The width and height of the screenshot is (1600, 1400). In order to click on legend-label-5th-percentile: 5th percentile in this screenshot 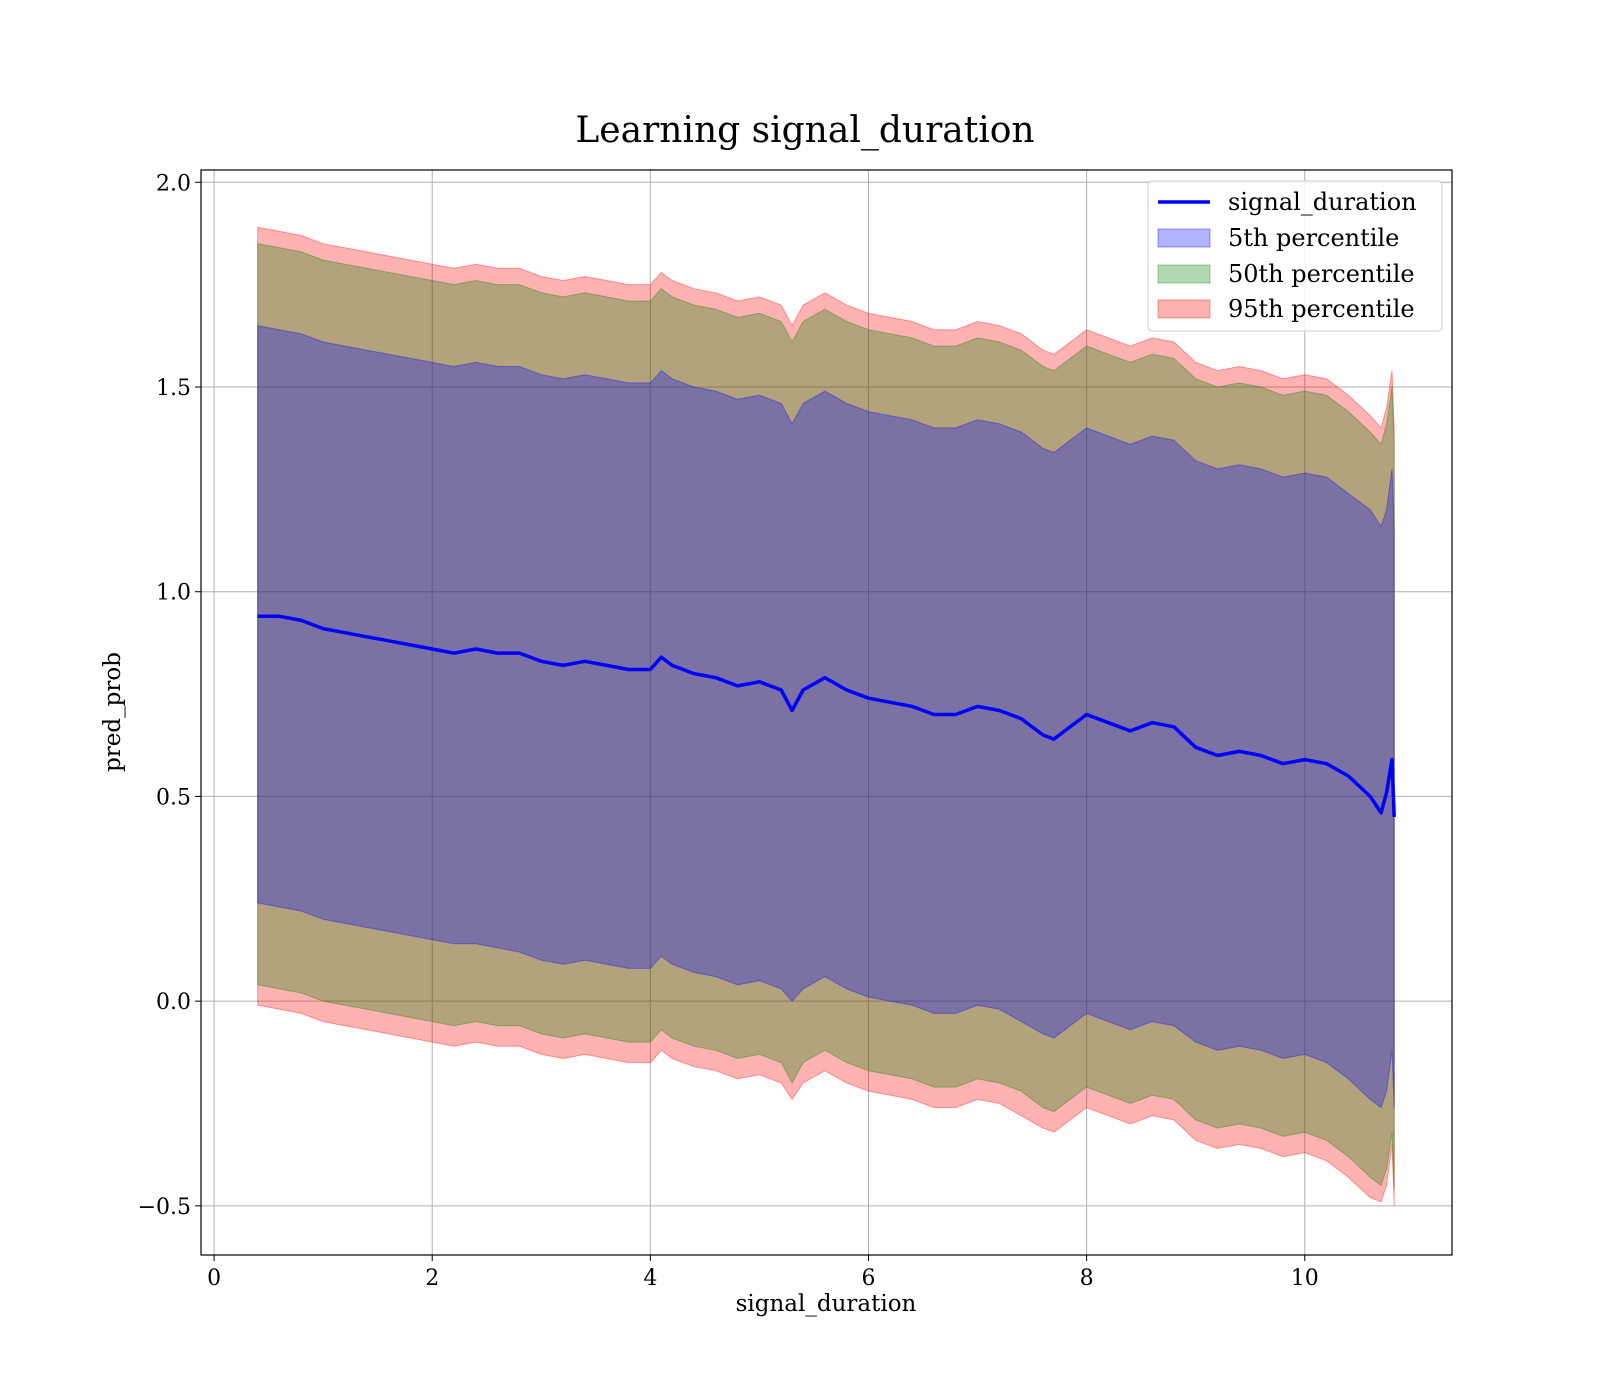, I will do `click(1313, 238)`.